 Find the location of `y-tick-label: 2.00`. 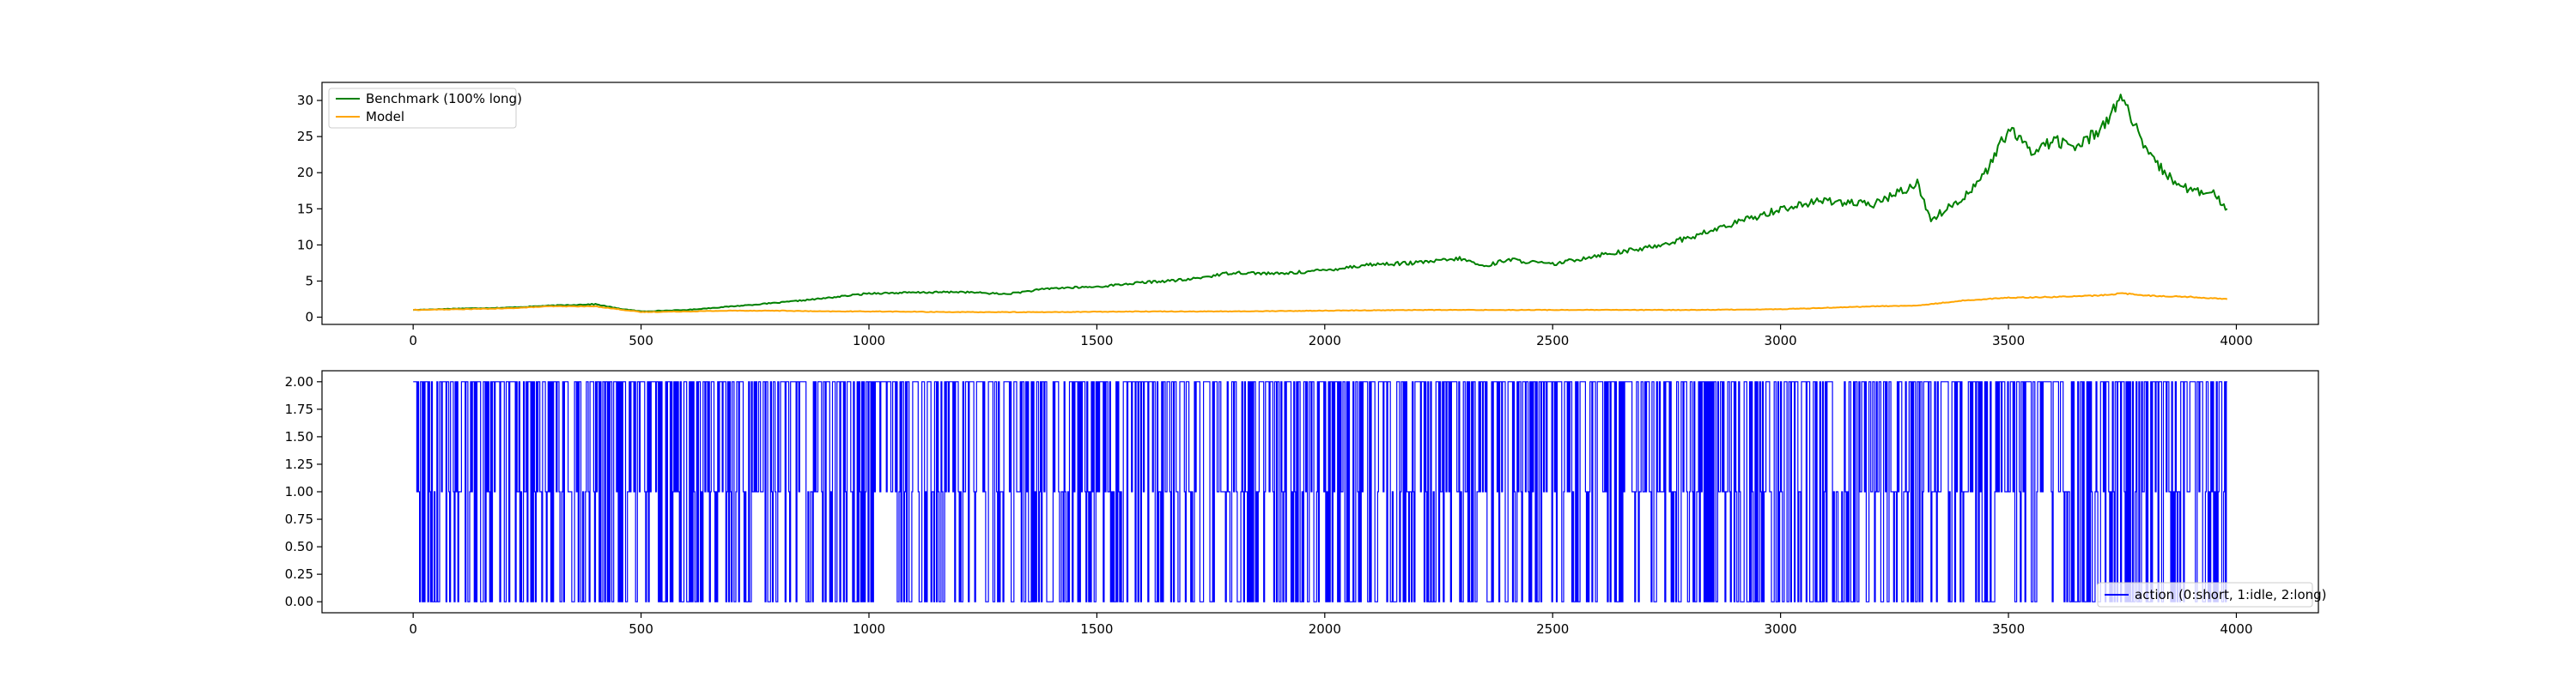

y-tick-label: 2.00 is located at coordinates (299, 382).